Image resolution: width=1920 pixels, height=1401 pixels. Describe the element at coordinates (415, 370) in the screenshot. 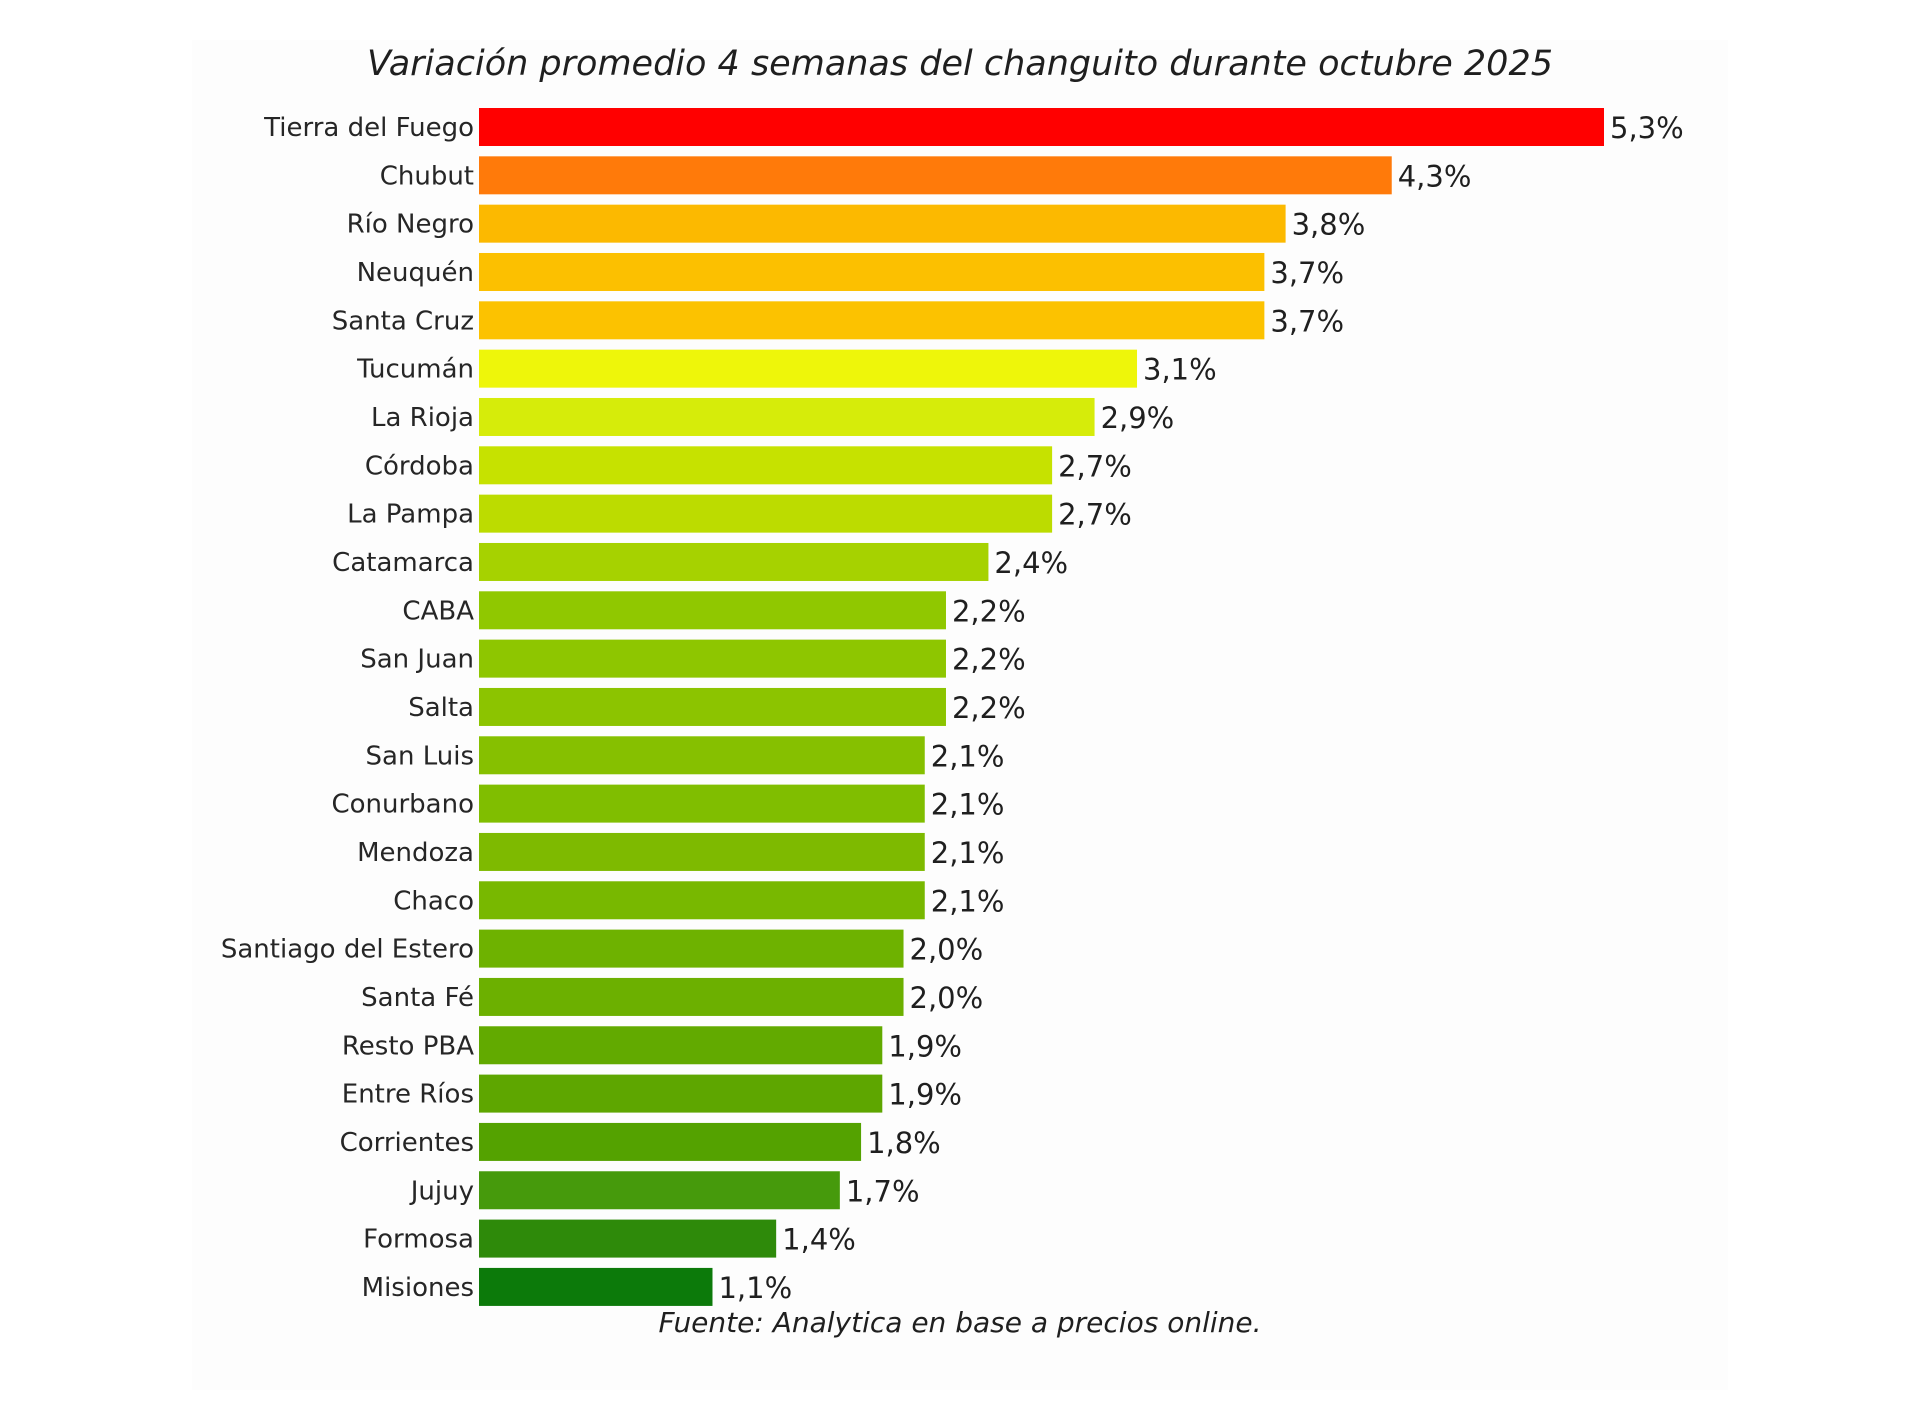

I see `category-label: Tucumán` at that location.